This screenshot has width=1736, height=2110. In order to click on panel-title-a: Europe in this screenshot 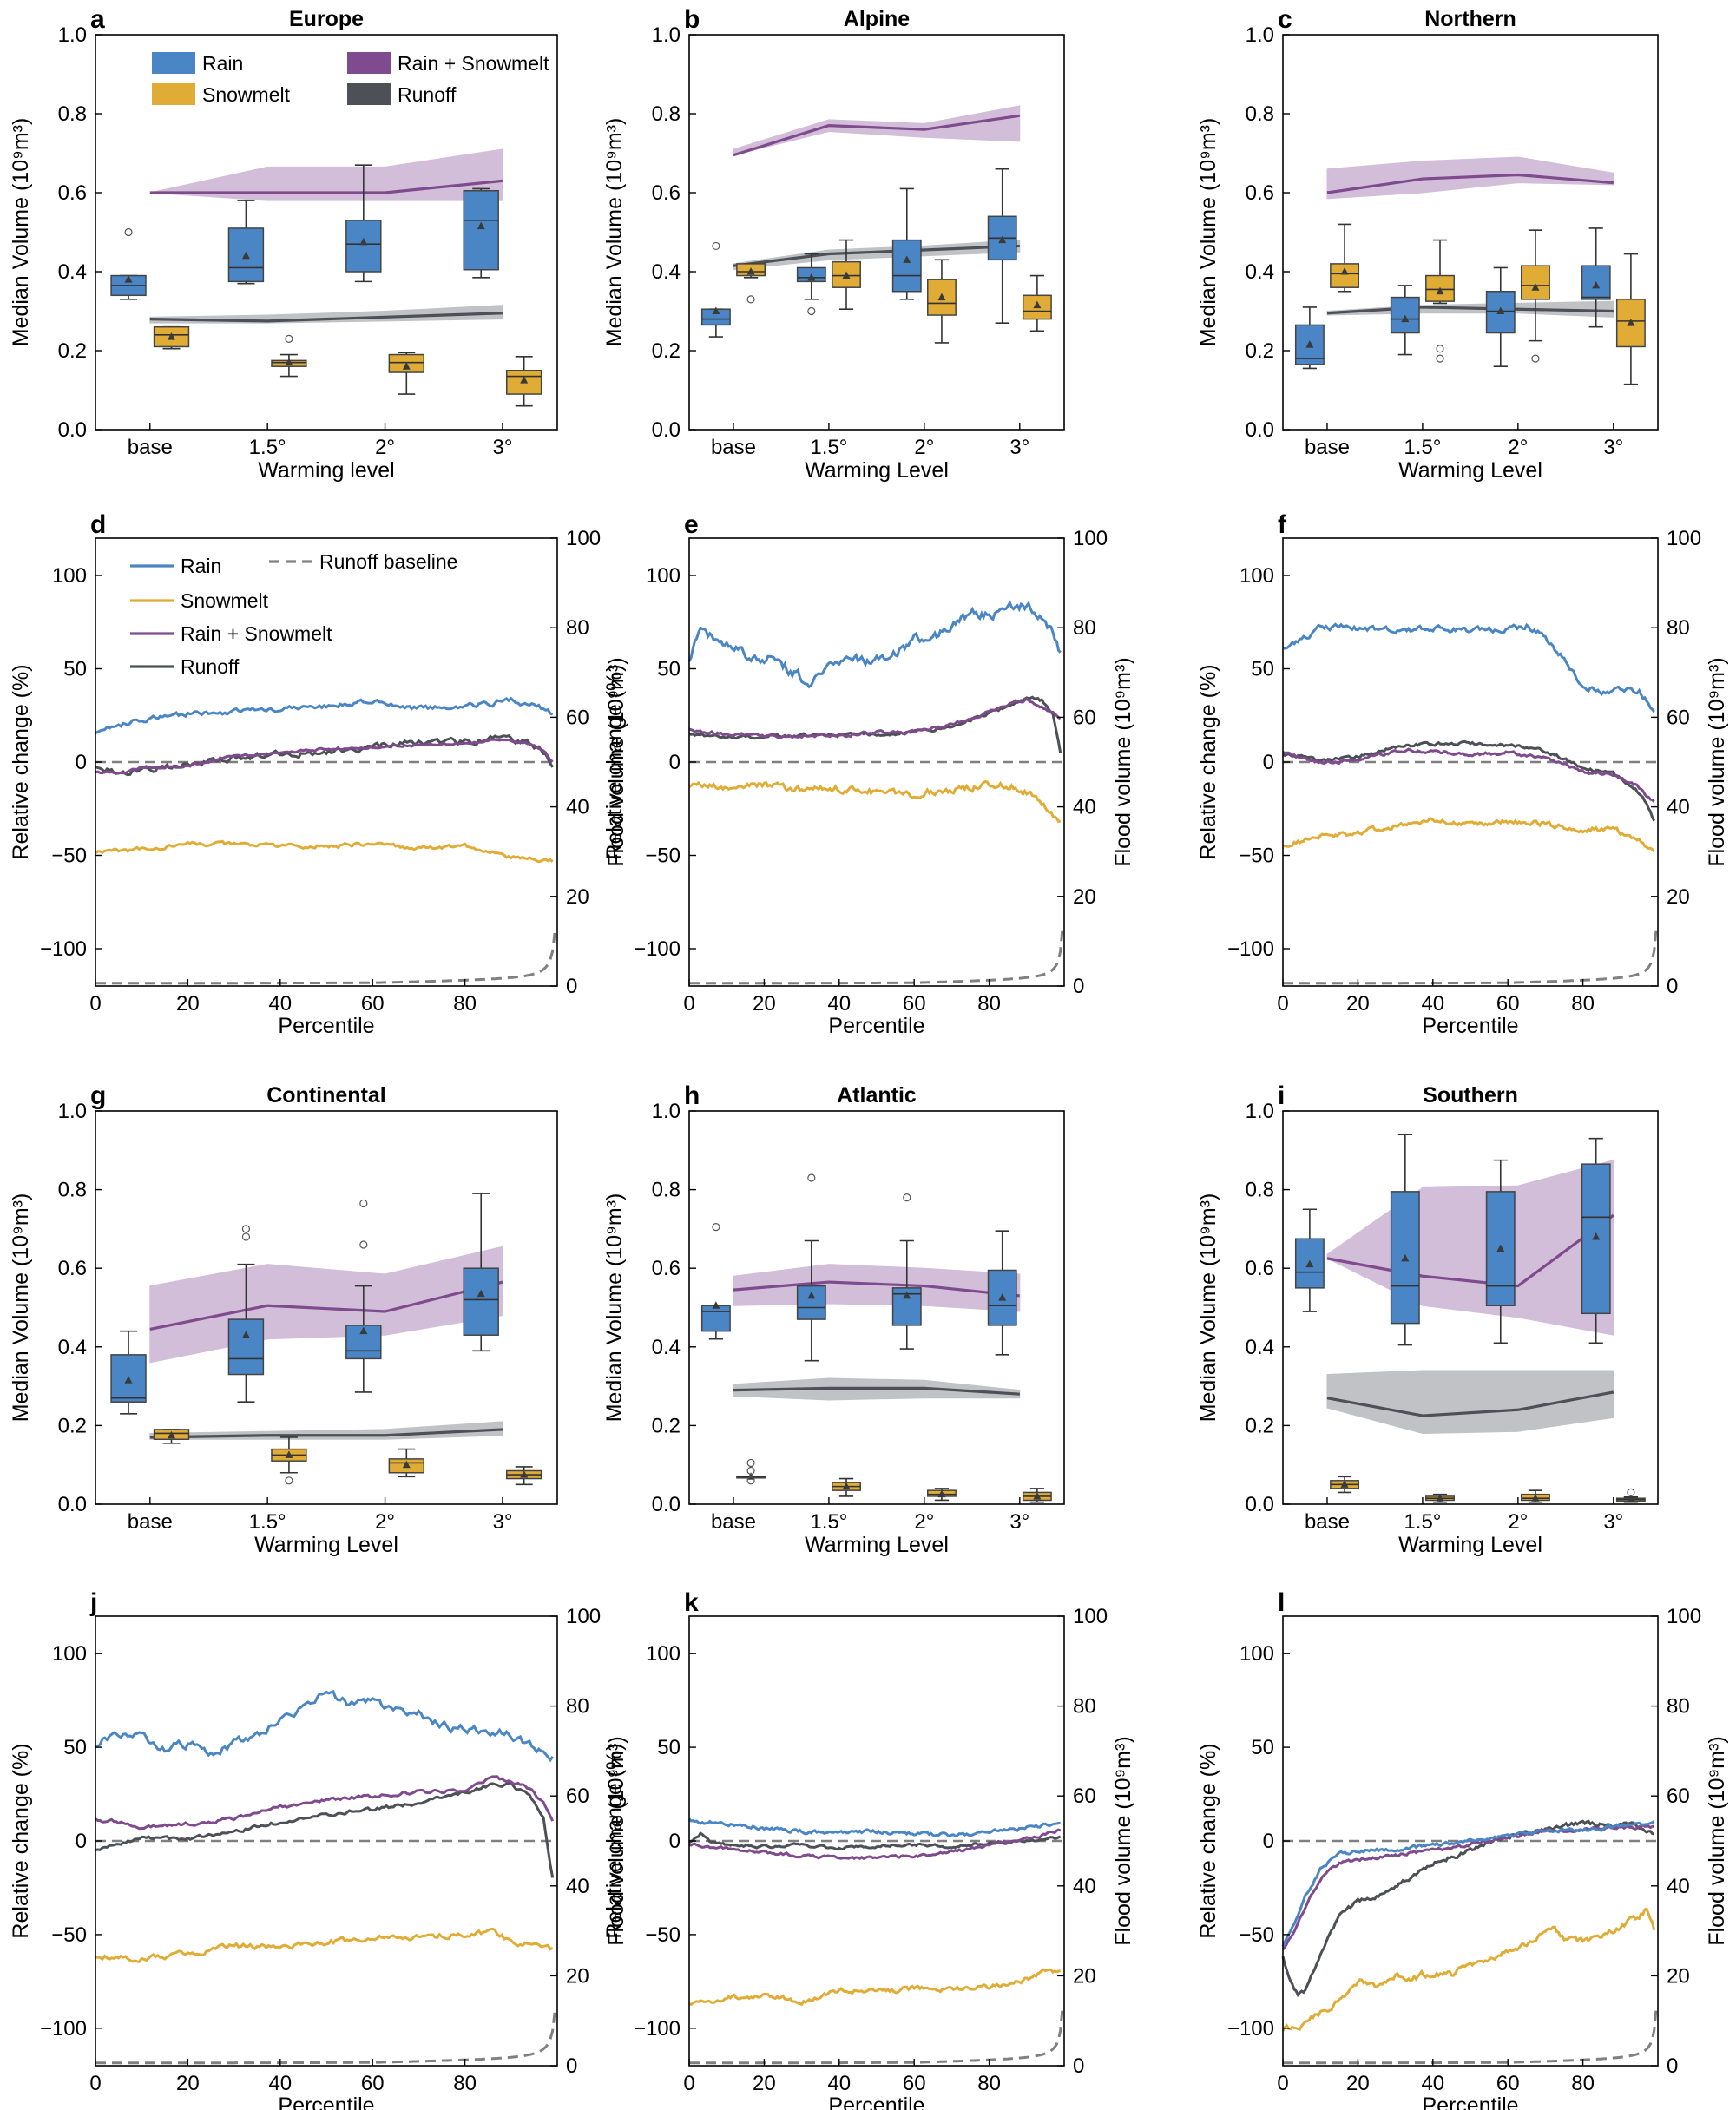, I will do `click(326, 19)`.